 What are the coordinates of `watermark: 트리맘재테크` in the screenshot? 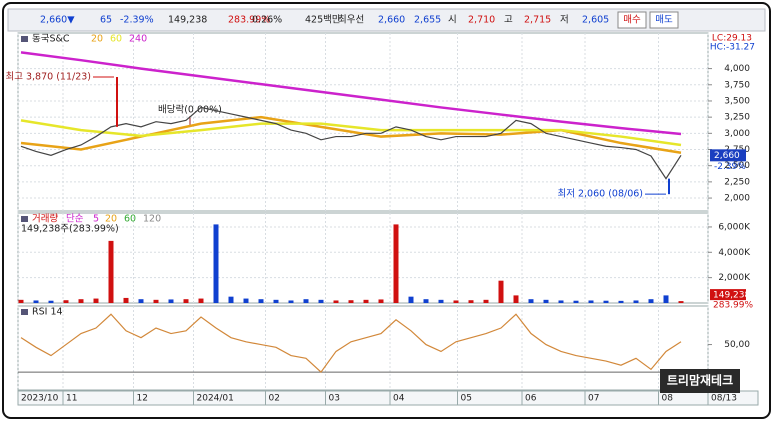 It's located at (700, 380).